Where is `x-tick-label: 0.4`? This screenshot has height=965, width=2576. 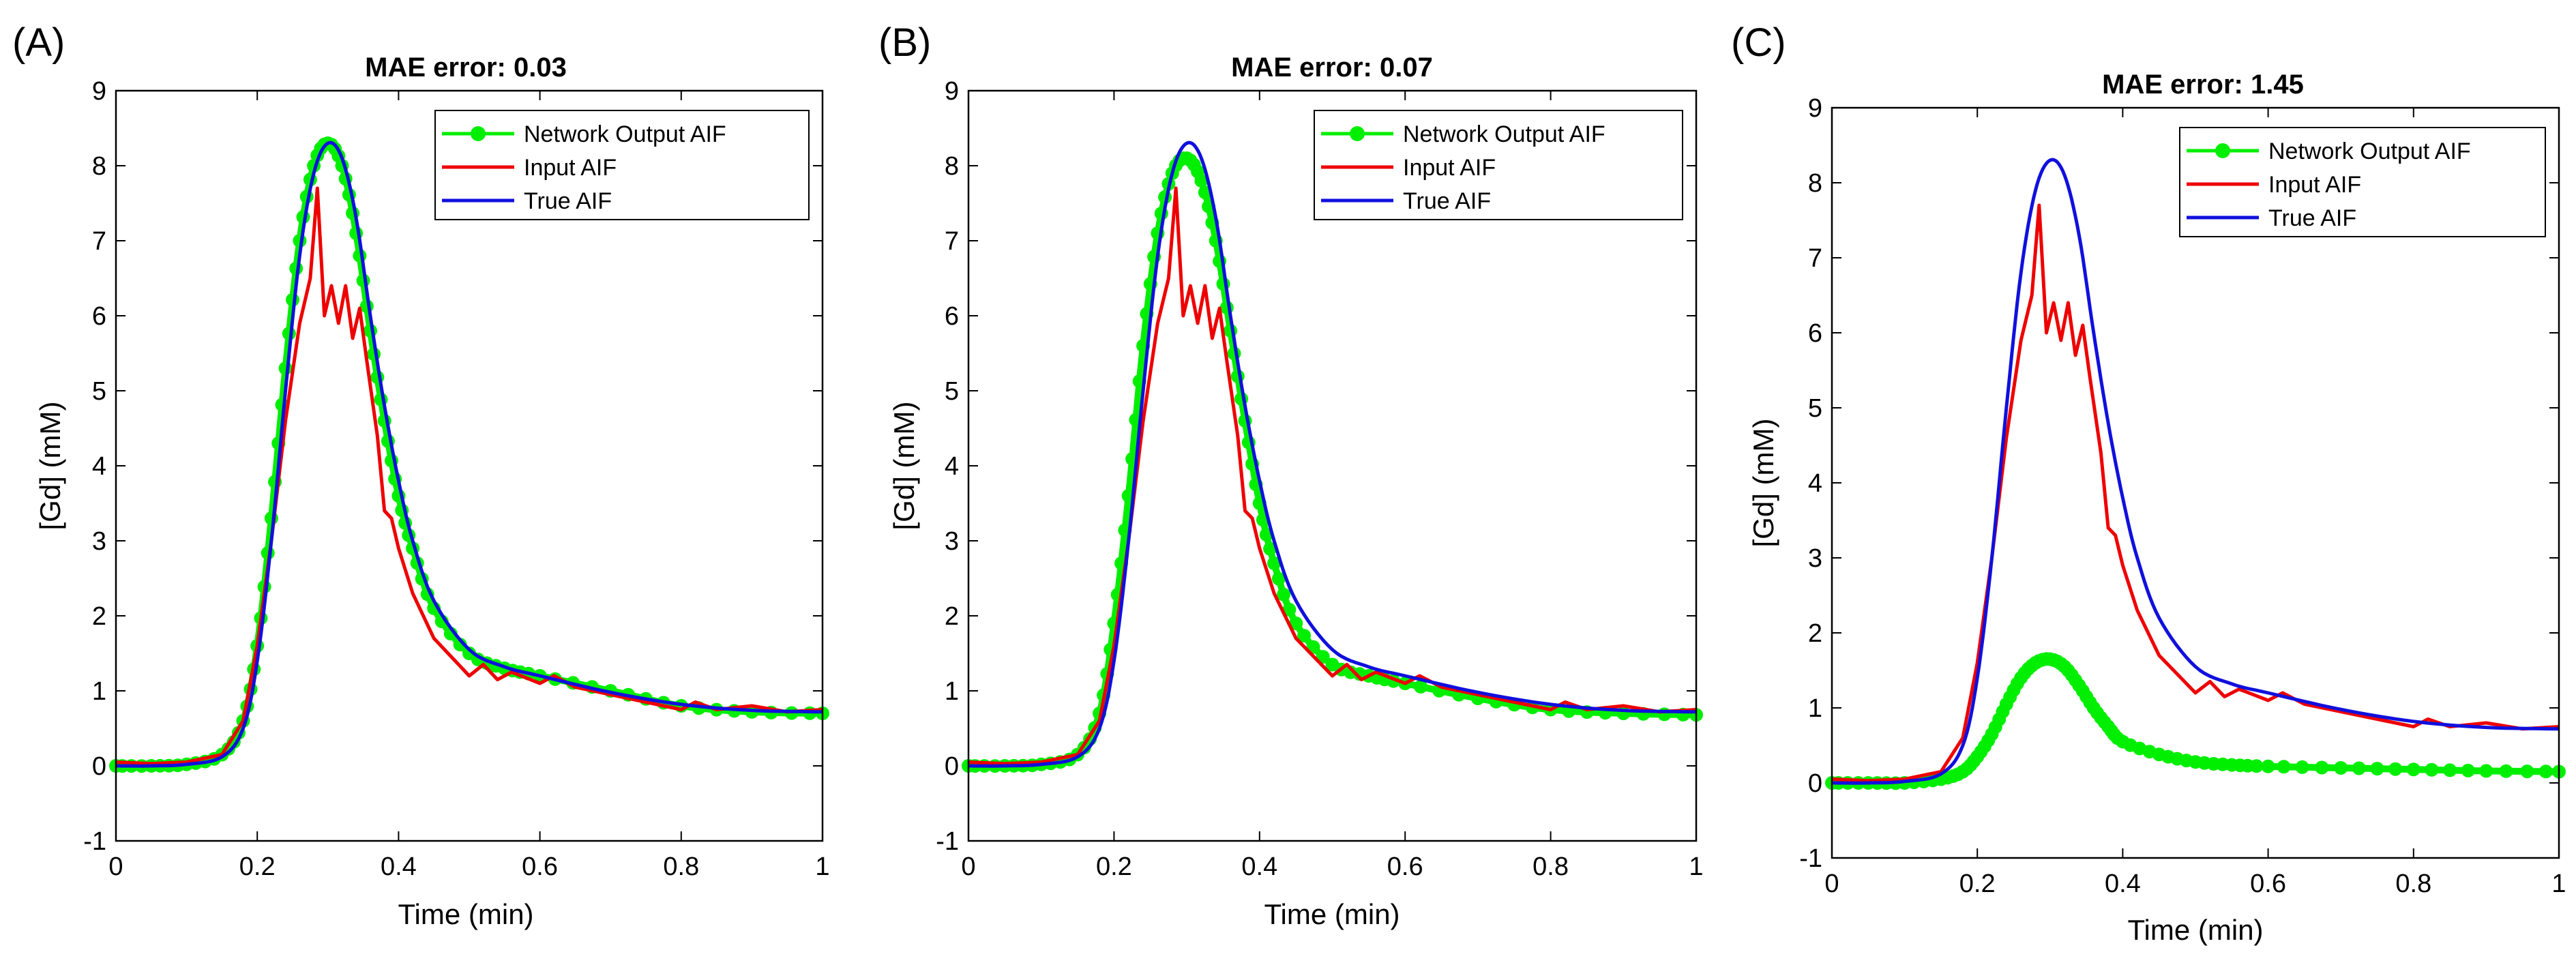 x-tick-label: 0.4 is located at coordinates (2123, 884).